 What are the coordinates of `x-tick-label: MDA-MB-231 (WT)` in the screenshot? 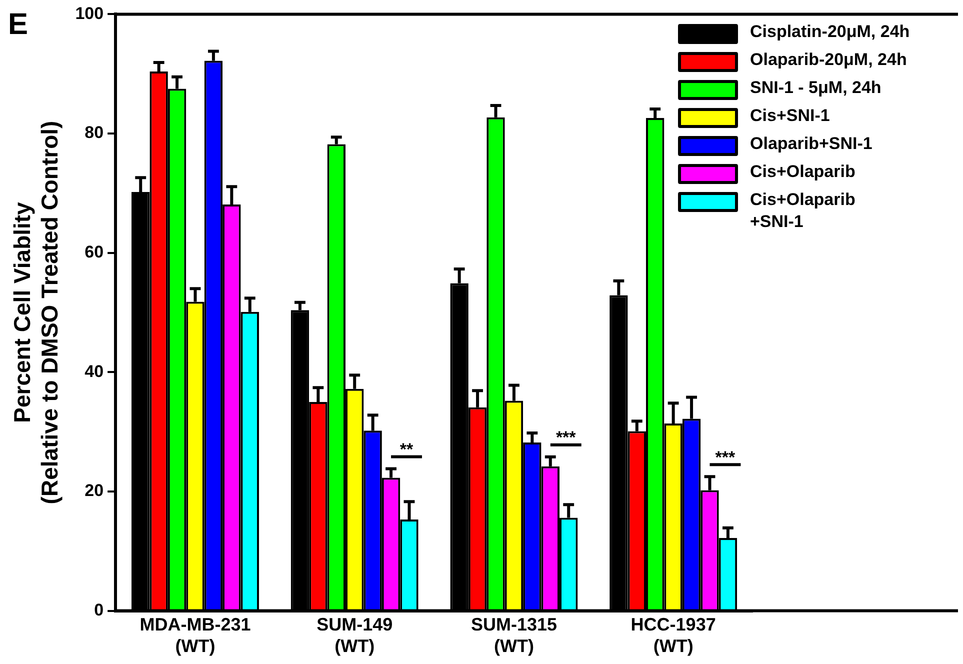 It's located at (195, 635).